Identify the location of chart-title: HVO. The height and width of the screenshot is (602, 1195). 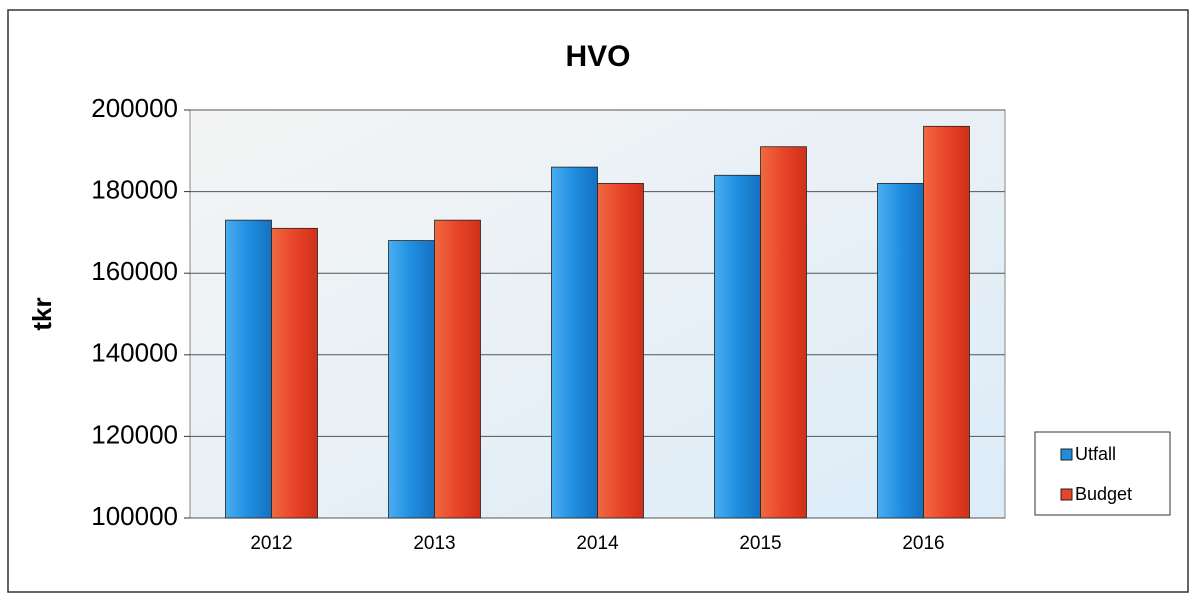
(597, 56).